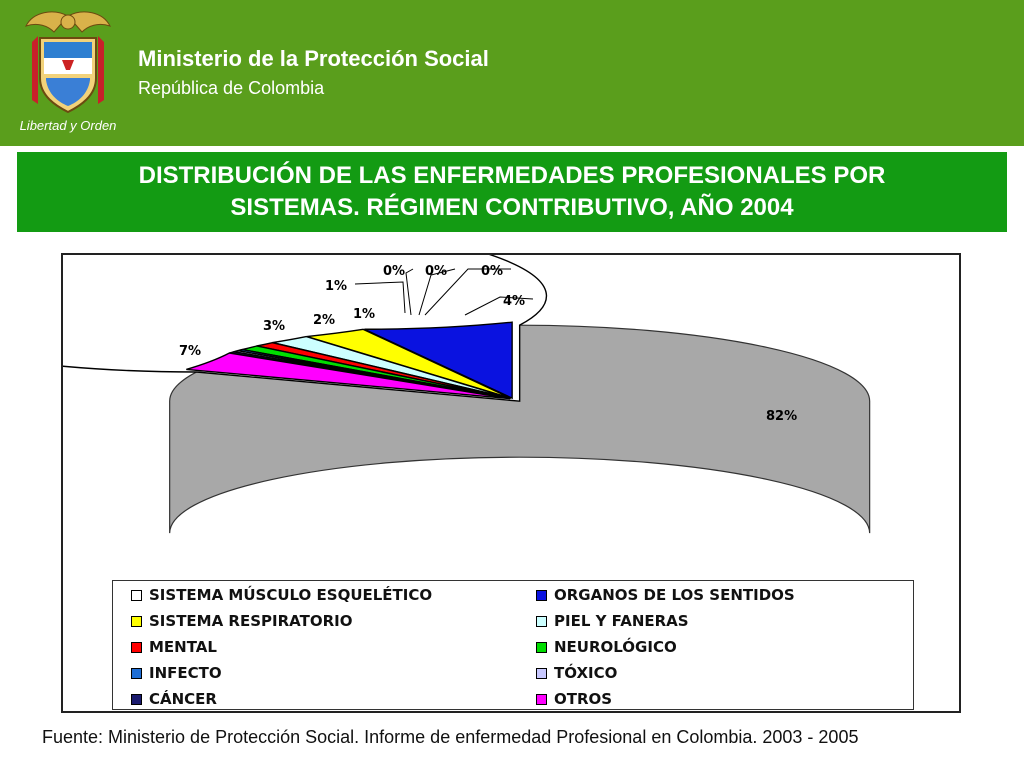  I want to click on legend-label: PIEL Y FANERAS, so click(621, 621).